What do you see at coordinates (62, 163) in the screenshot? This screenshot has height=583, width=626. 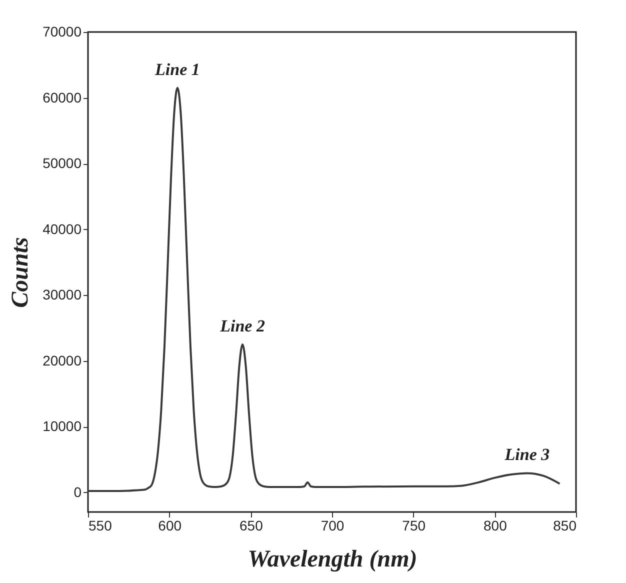 I see `y-tick-label: 50000` at bounding box center [62, 163].